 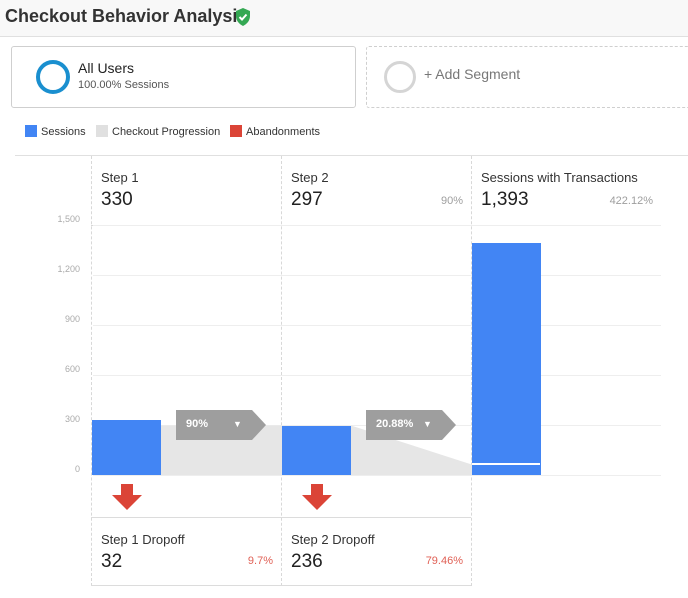 What do you see at coordinates (143, 539) in the screenshot?
I see `step-1-dropoff-title: Step 1 Dropoff` at bounding box center [143, 539].